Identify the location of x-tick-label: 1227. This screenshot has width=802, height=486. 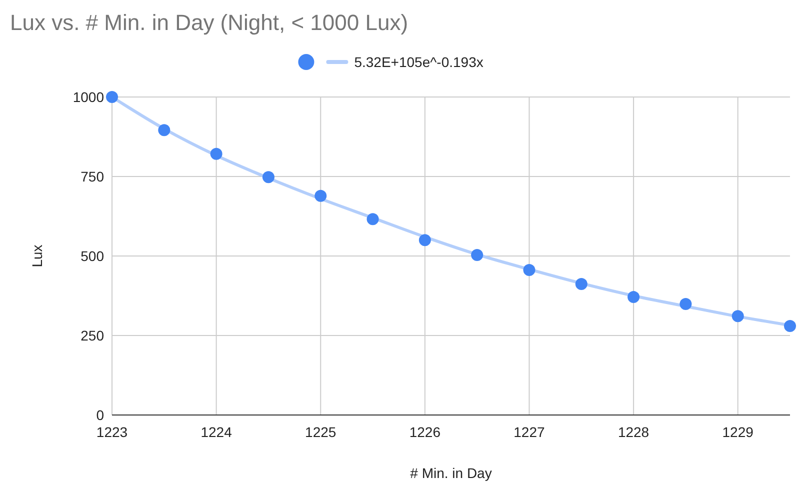
(530, 432).